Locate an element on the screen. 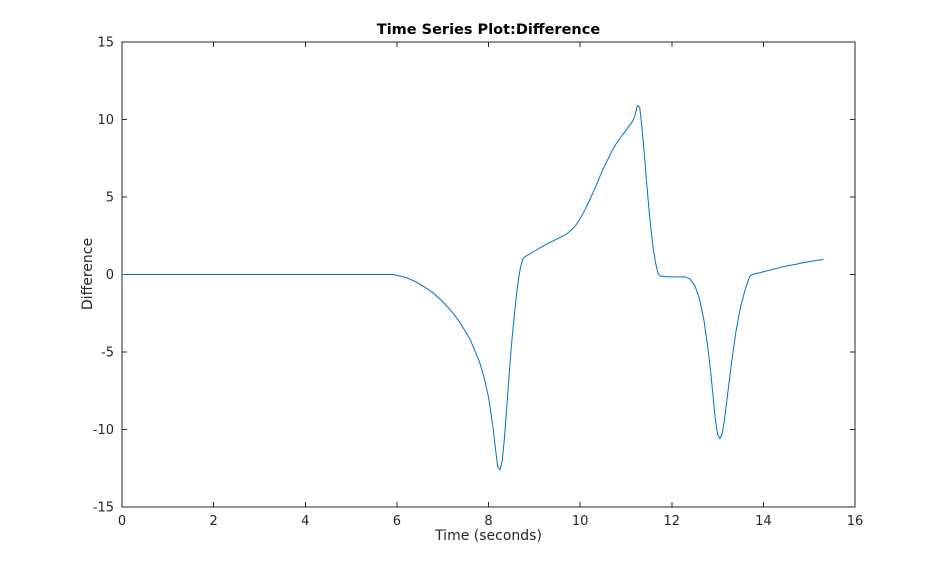 The image size is (946, 569). x-tick-label: 0 is located at coordinates (122, 521).